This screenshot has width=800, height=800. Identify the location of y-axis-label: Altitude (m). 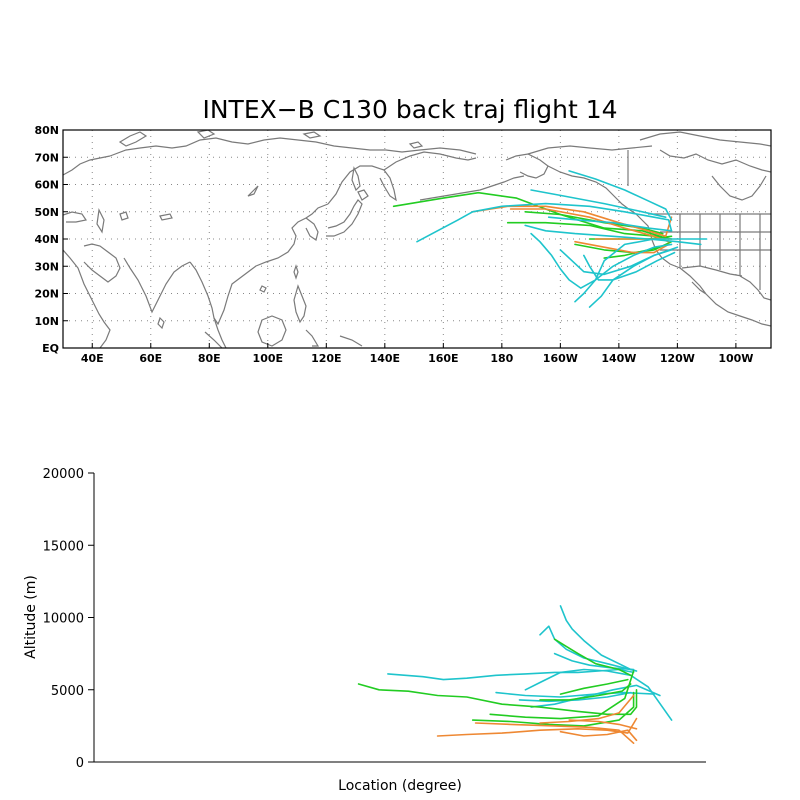
(31, 617).